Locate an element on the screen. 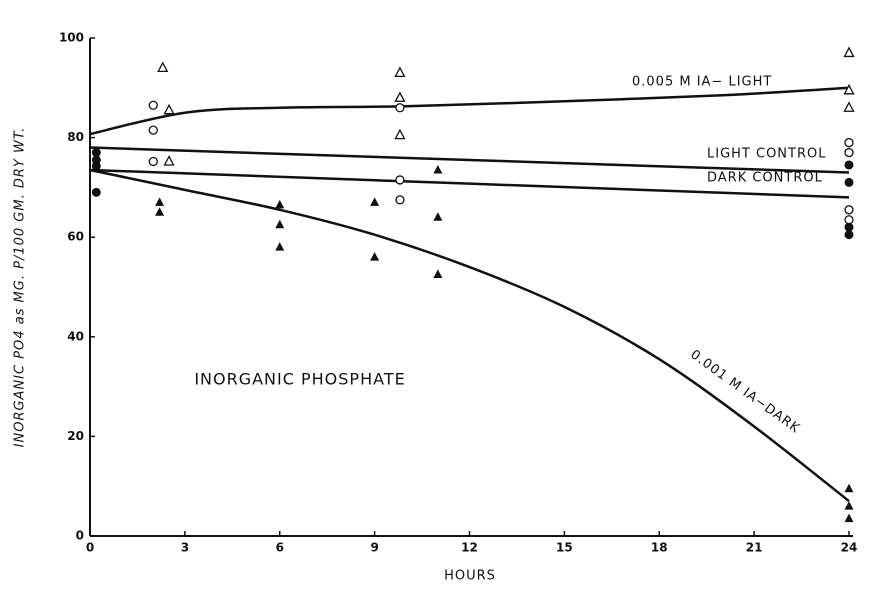  x-tick-label: 12 is located at coordinates (469, 548).